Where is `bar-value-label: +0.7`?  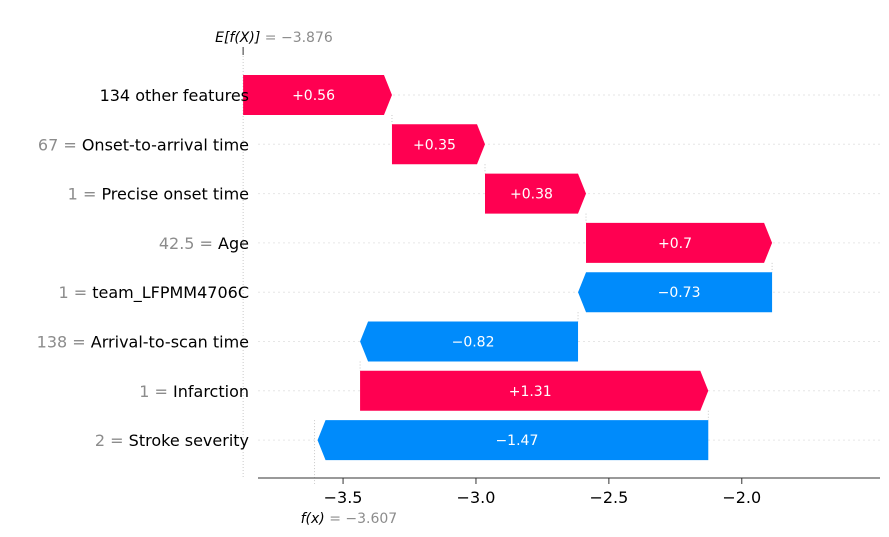 bar-value-label: +0.7 is located at coordinates (675, 244).